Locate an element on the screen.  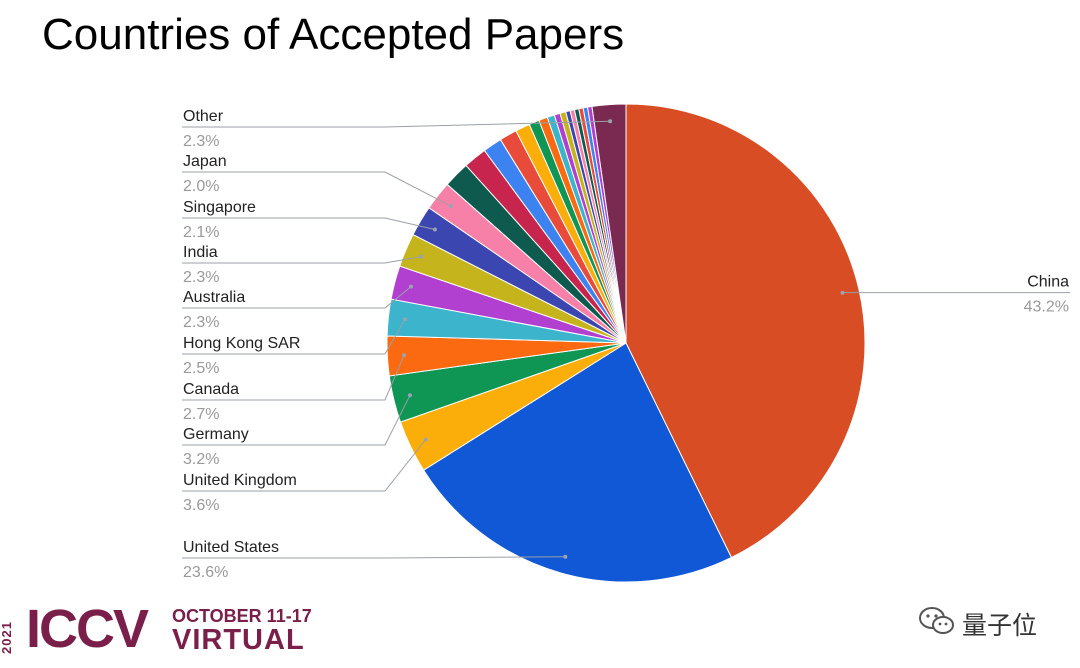
watermark: 量子位 is located at coordinates (993, 622).